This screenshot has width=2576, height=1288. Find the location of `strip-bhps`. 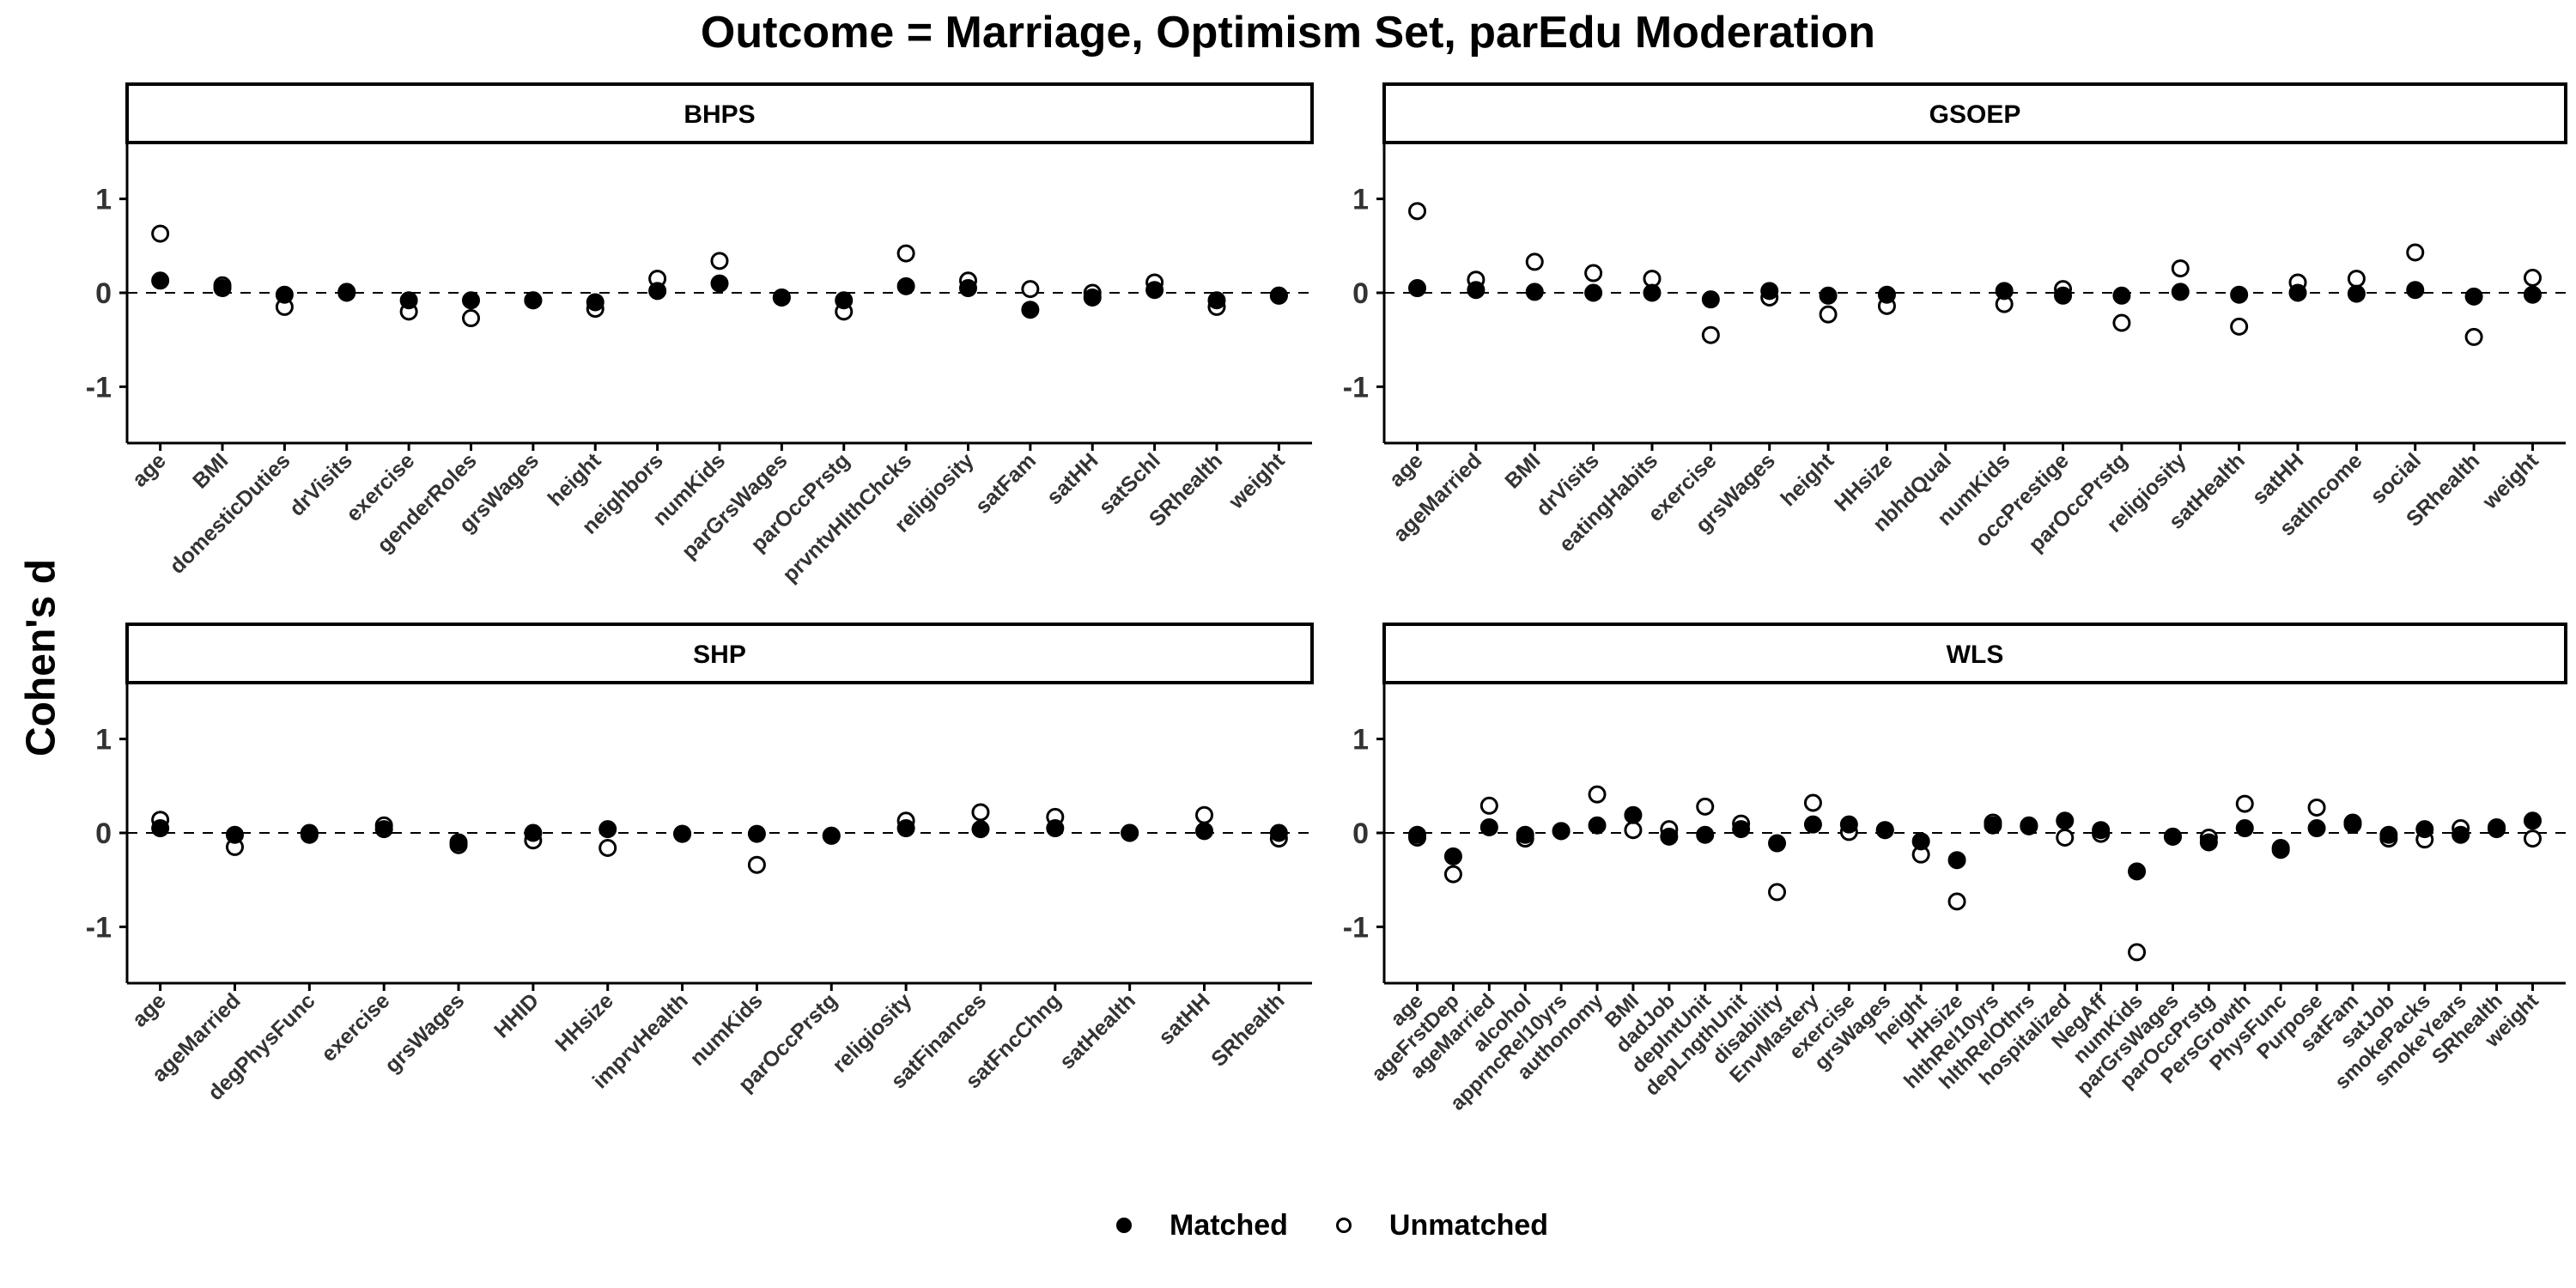

strip-bhps is located at coordinates (719, 113).